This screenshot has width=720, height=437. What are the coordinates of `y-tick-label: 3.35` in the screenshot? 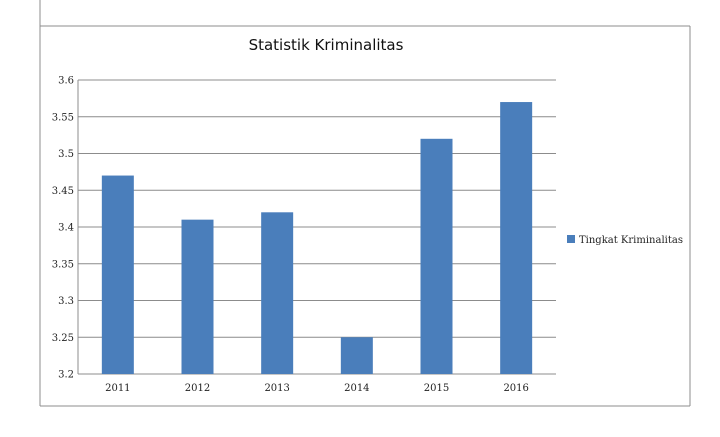 It's located at (63, 264).